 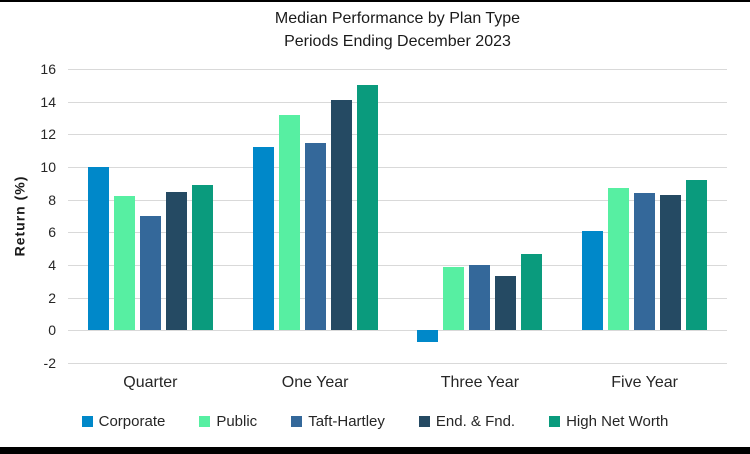 I want to click on legend-item-high-net-worth: High Net Worth, so click(x=608, y=421).